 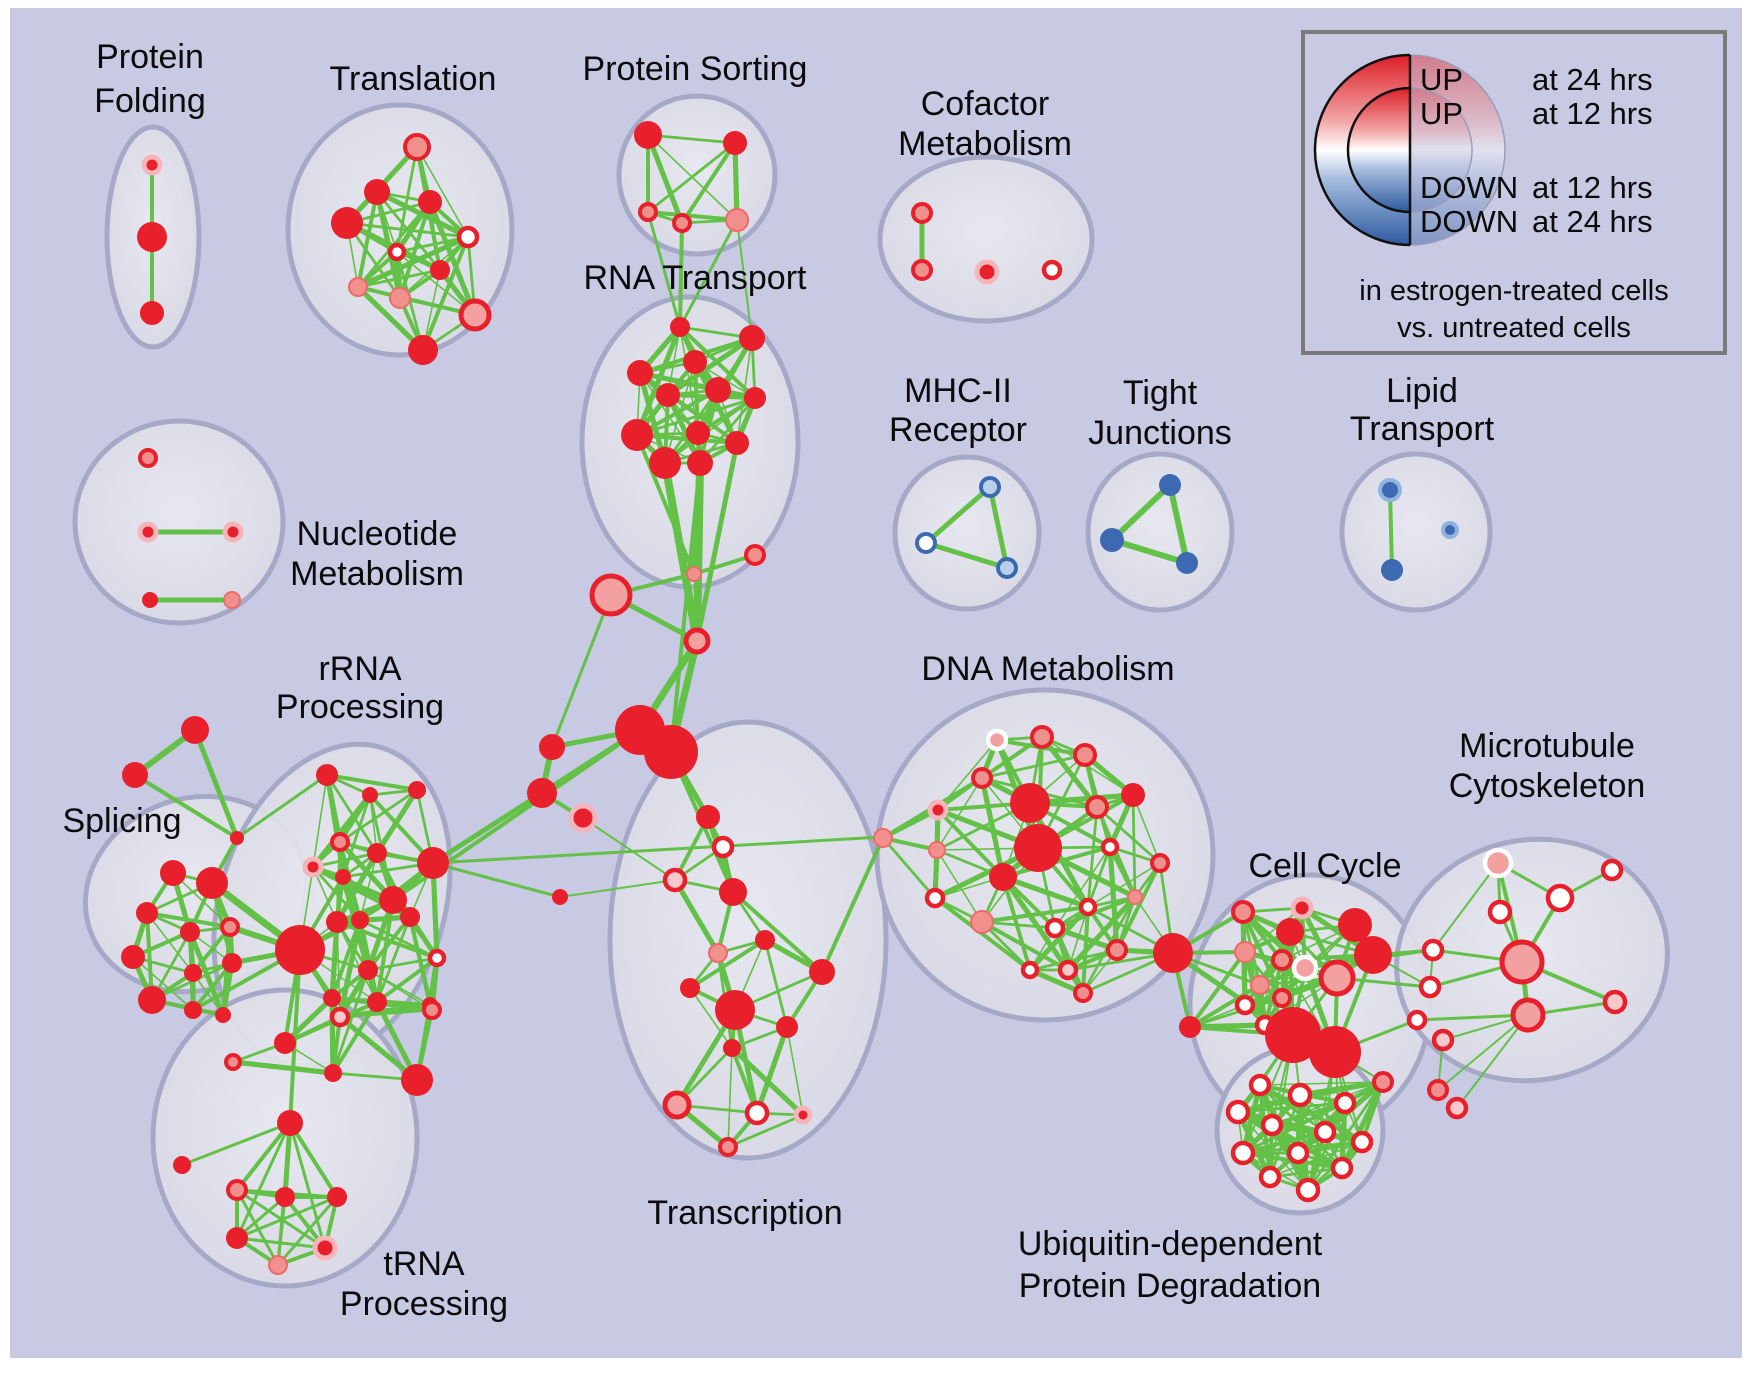 What do you see at coordinates (1390, 490) in the screenshot?
I see `gene-node-lipid-transport` at bounding box center [1390, 490].